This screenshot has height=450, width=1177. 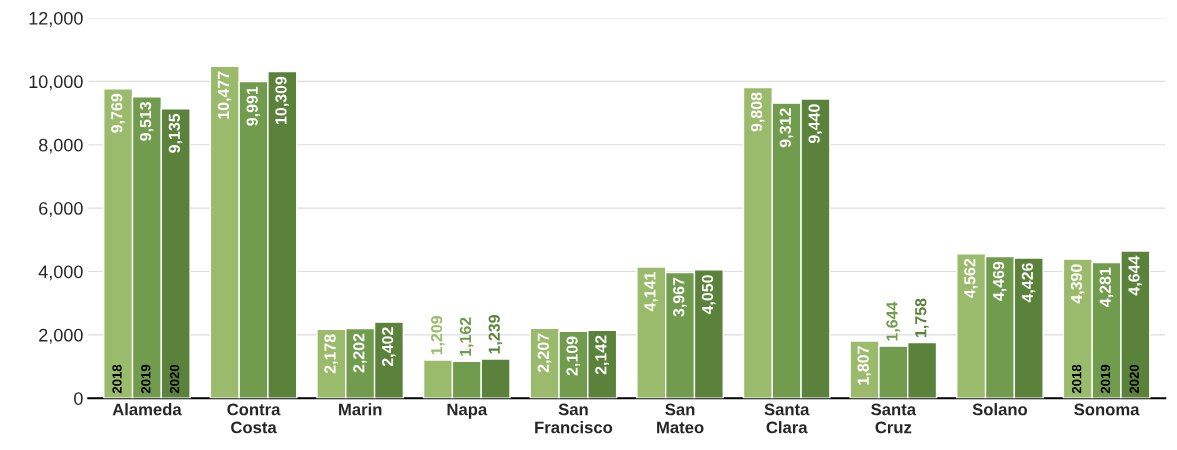 What do you see at coordinates (147, 409) in the screenshot?
I see `x-tick-label: Alameda` at bounding box center [147, 409].